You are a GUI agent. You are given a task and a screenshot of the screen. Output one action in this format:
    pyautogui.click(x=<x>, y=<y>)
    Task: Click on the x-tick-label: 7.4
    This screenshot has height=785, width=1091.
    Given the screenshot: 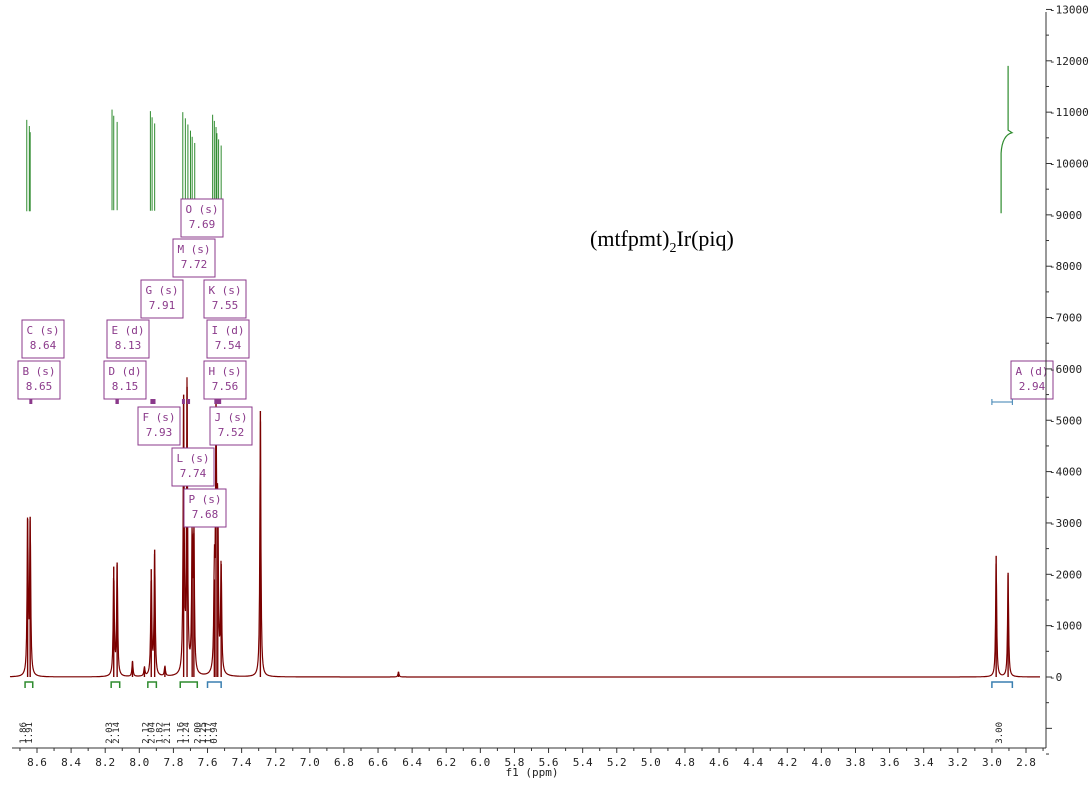 What is the action you would take?
    pyautogui.click(x=242, y=762)
    